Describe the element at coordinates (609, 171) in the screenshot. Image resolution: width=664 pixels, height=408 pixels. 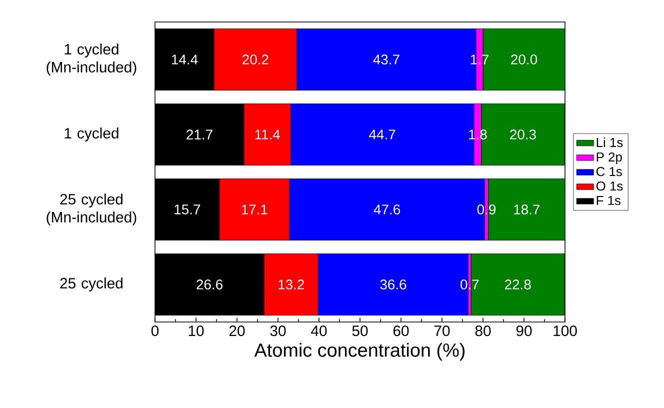
I see `legend-label: C 1s` at that location.